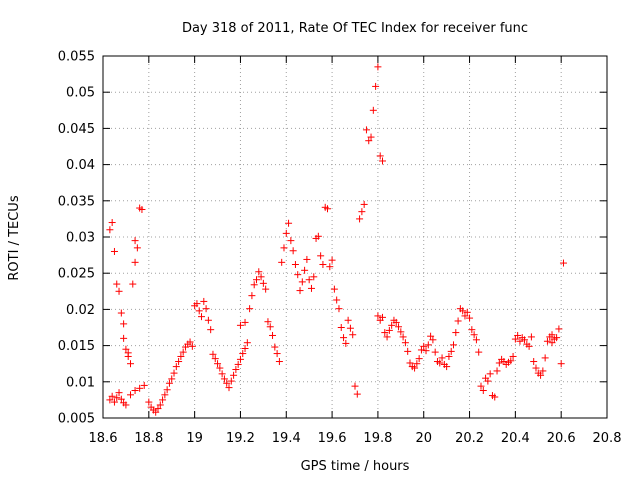  What do you see at coordinates (76, 57) in the screenshot?
I see `y-tick-label: 0.055` at bounding box center [76, 57].